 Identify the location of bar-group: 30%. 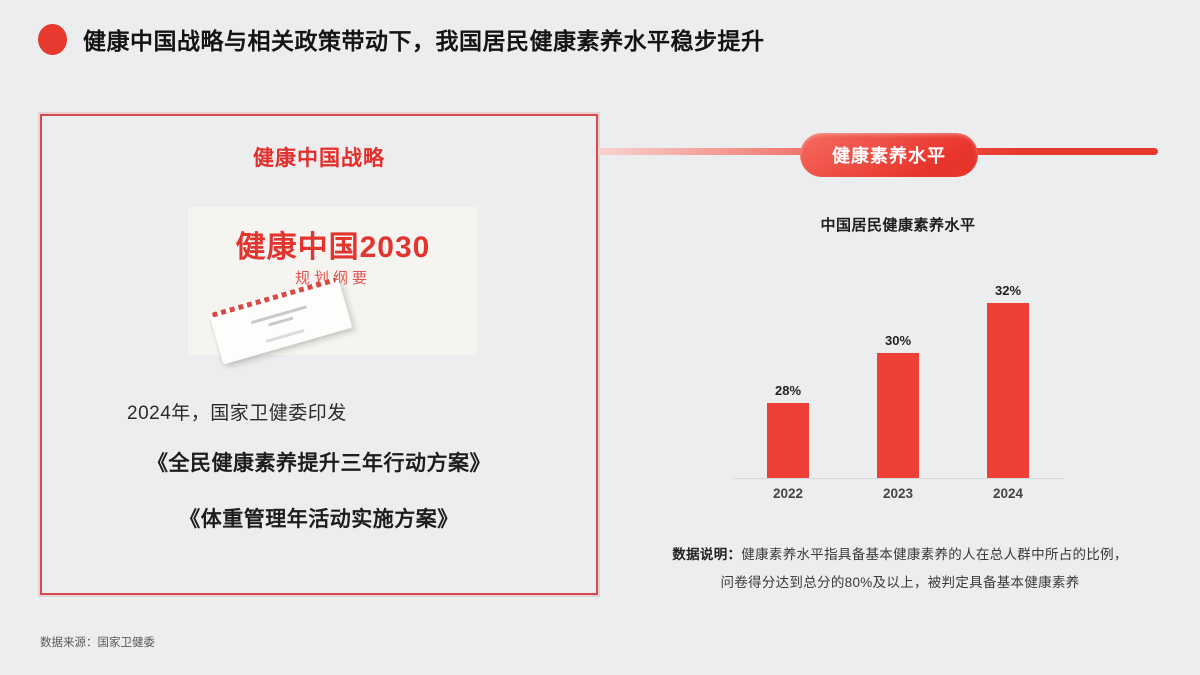
(898, 405).